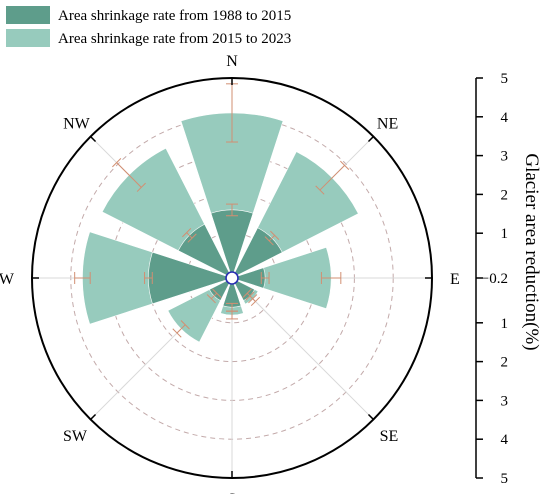  What do you see at coordinates (505, 118) in the screenshot?
I see `radial-tick-label-1: 4` at bounding box center [505, 118].